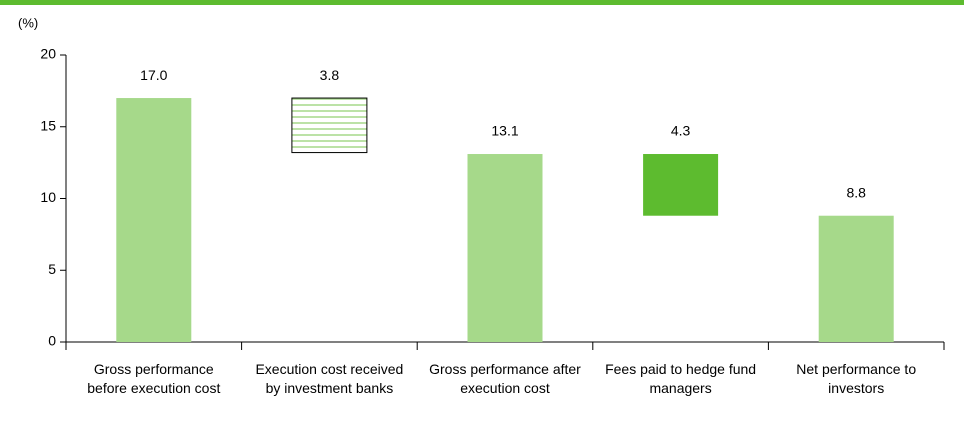 Image resolution: width=964 pixels, height=434 pixels. What do you see at coordinates (330, 75) in the screenshot?
I see `value-label: 3.8` at bounding box center [330, 75].